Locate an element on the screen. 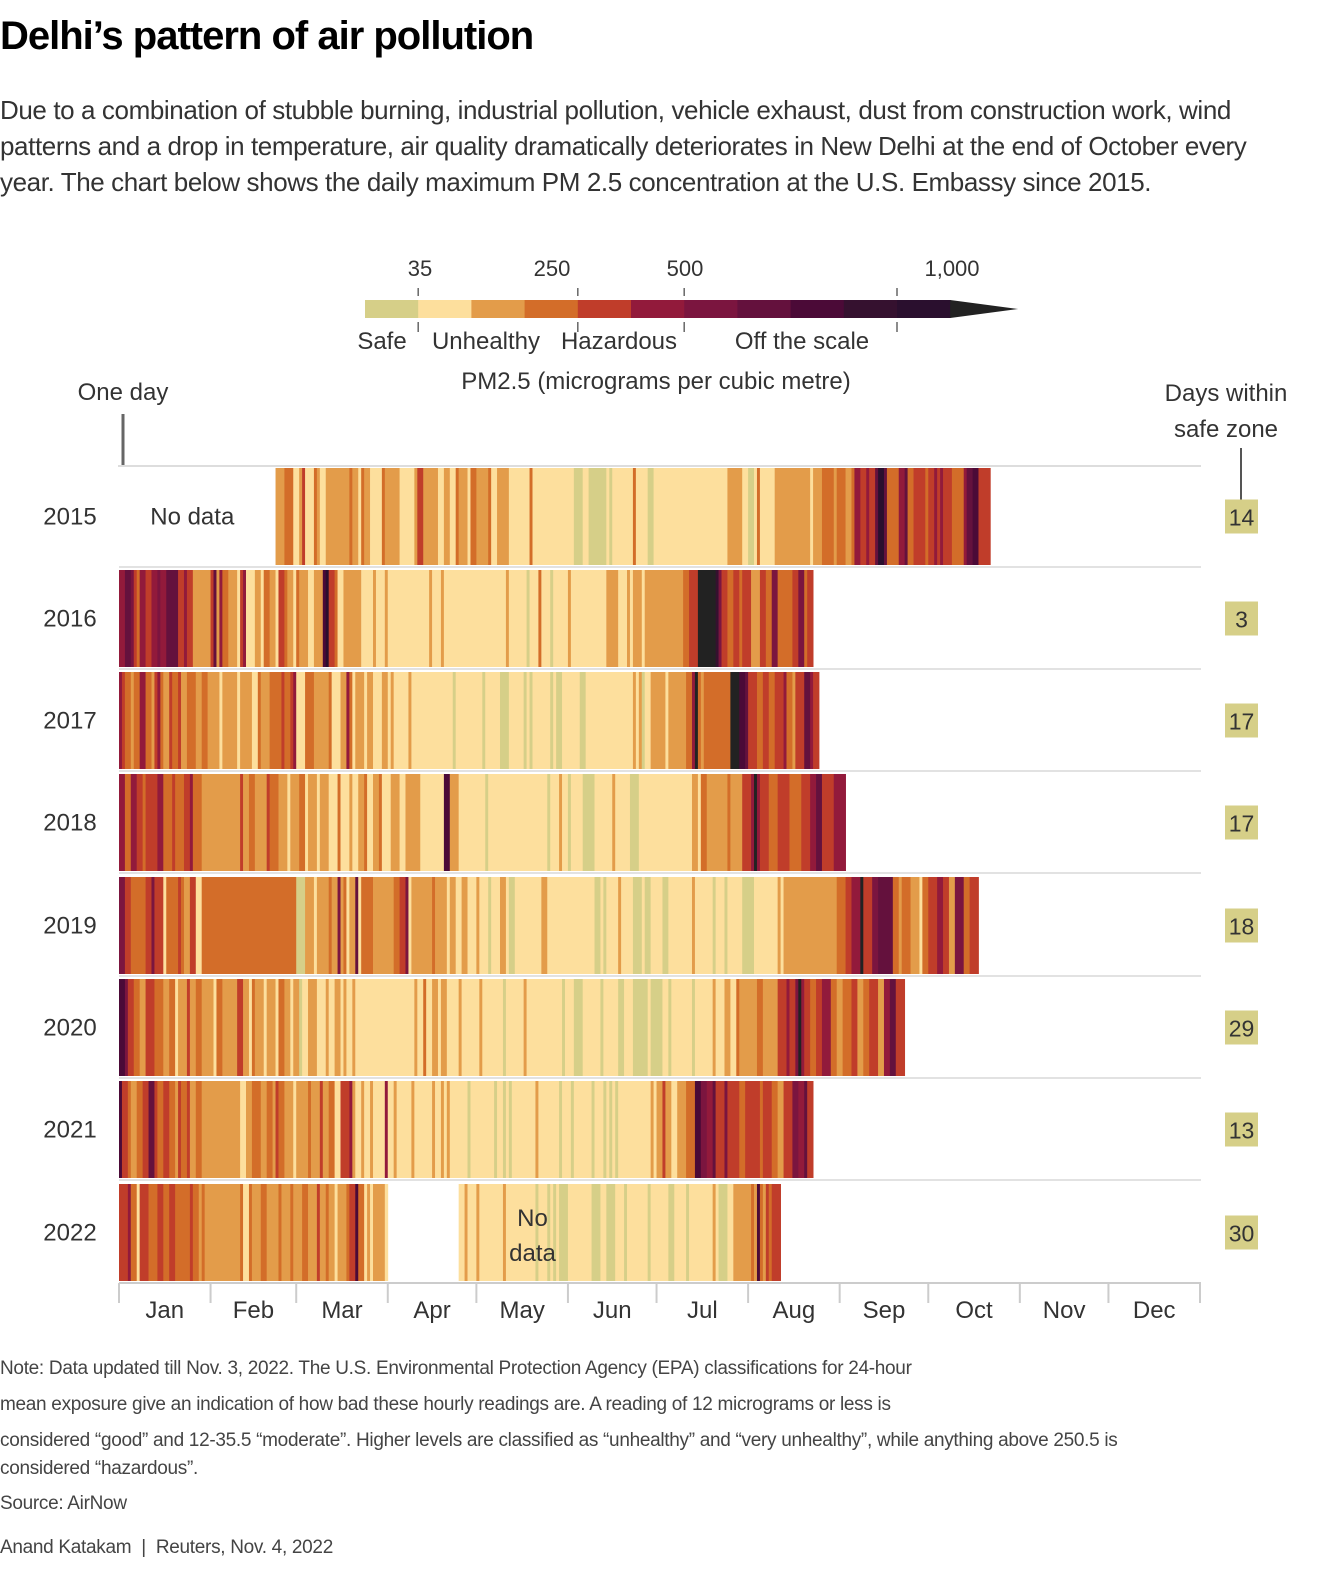 The width and height of the screenshot is (1320, 1582). year-row-2021: 2021 13 is located at coordinates (650, 1131).